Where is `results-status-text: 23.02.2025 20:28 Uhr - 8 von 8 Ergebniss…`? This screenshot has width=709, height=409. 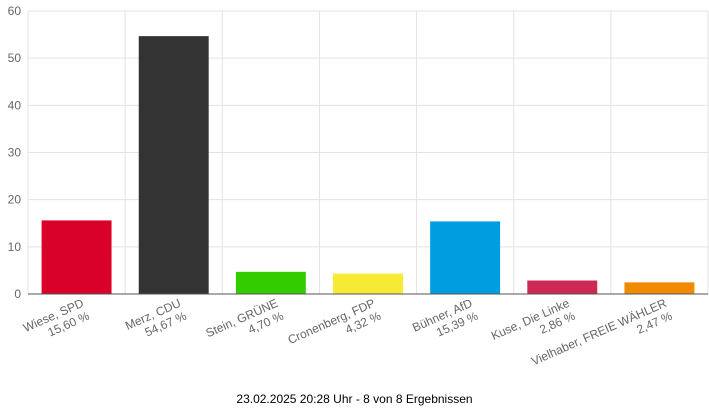 results-status-text: 23.02.2025 20:28 Uhr - 8 von 8 Ergebniss… is located at coordinates (354, 399).